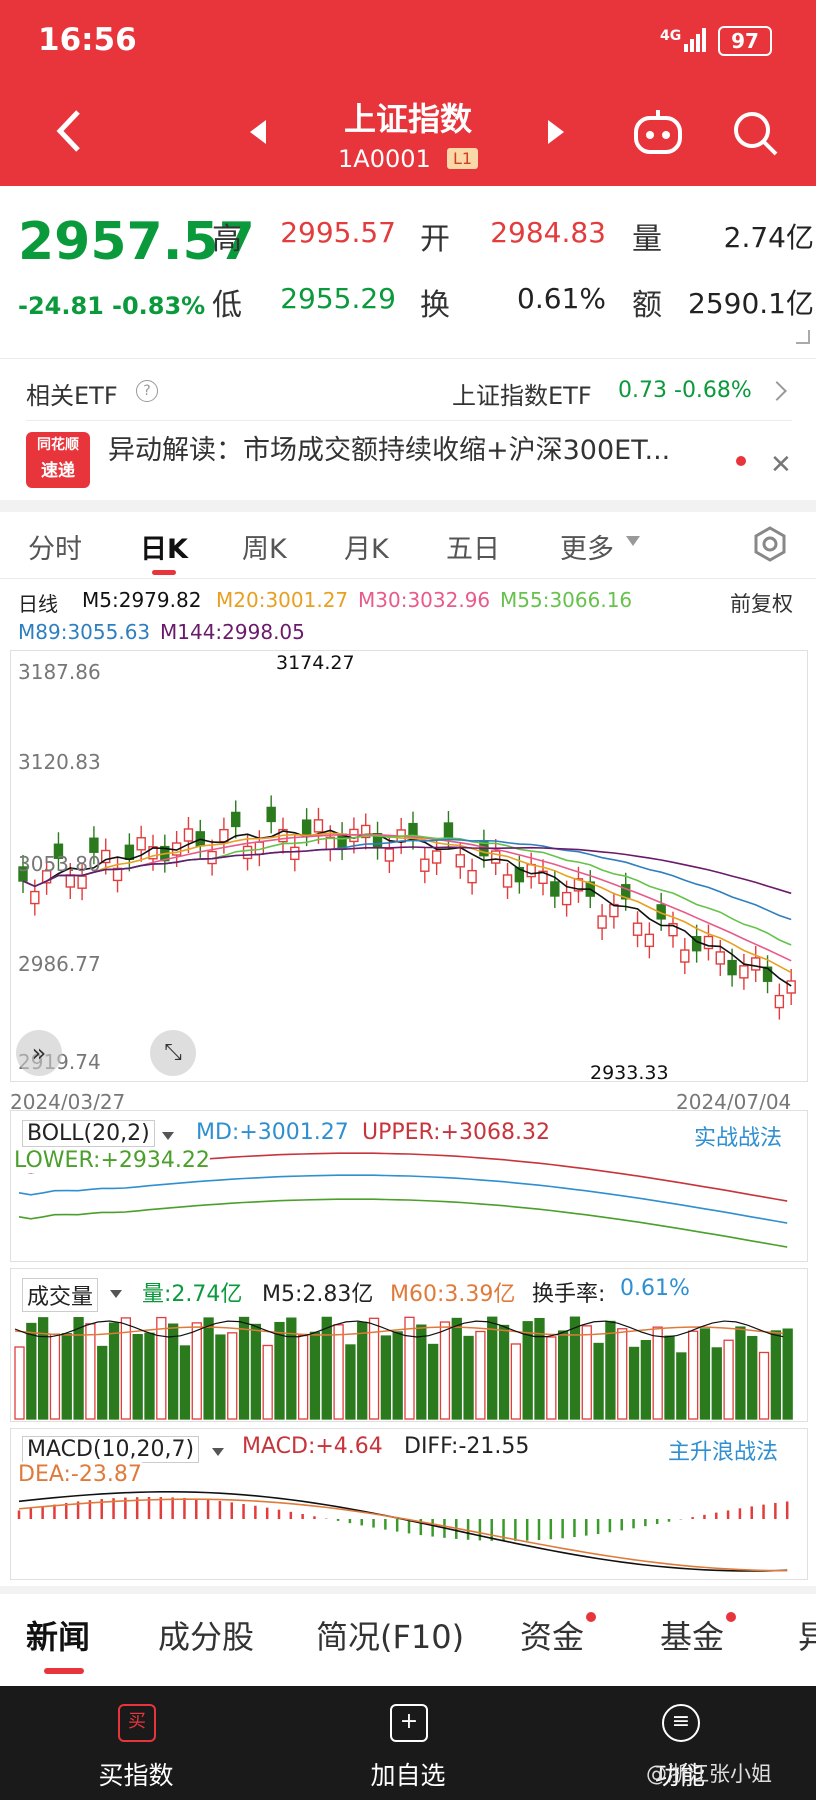 The image size is (816, 1800). What do you see at coordinates (136, 1775) in the screenshot?
I see `nav-buy-index: 买指数` at bounding box center [136, 1775].